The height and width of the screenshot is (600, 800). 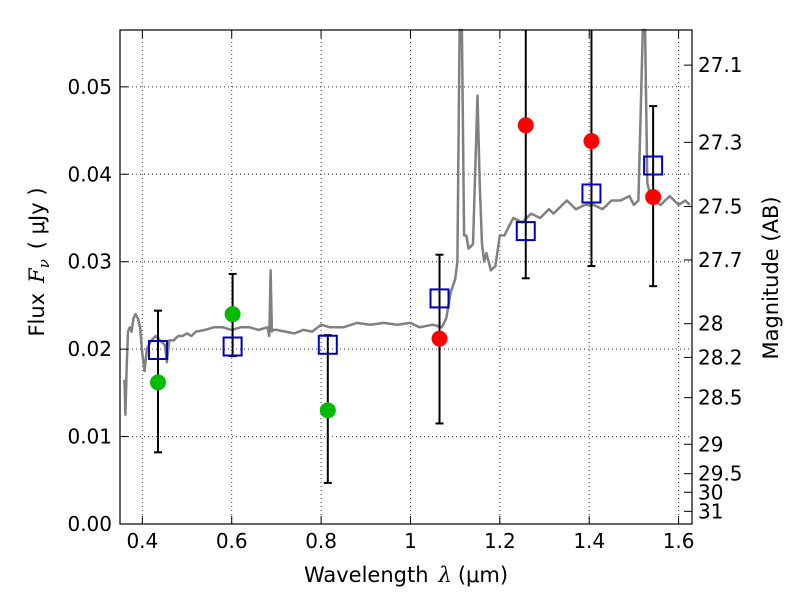 What do you see at coordinates (89, 349) in the screenshot?
I see `y-tick-label: 0.02` at bounding box center [89, 349].